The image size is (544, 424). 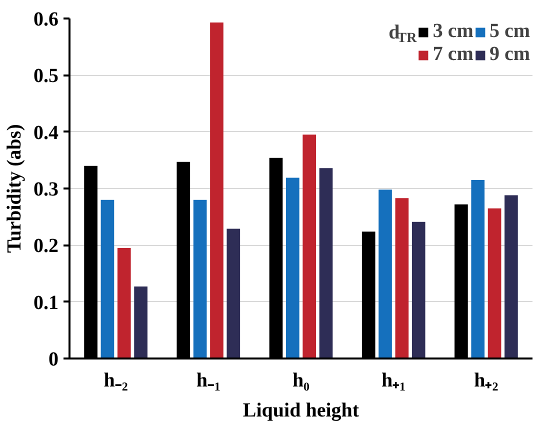 What do you see at coordinates (301, 411) in the screenshot?
I see `x-axis-title: Liquid height` at bounding box center [301, 411].